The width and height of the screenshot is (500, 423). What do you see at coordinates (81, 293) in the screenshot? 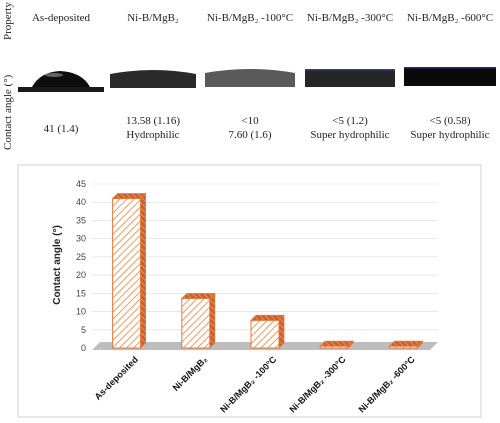
I see `y-tick-label: 15` at bounding box center [81, 293].